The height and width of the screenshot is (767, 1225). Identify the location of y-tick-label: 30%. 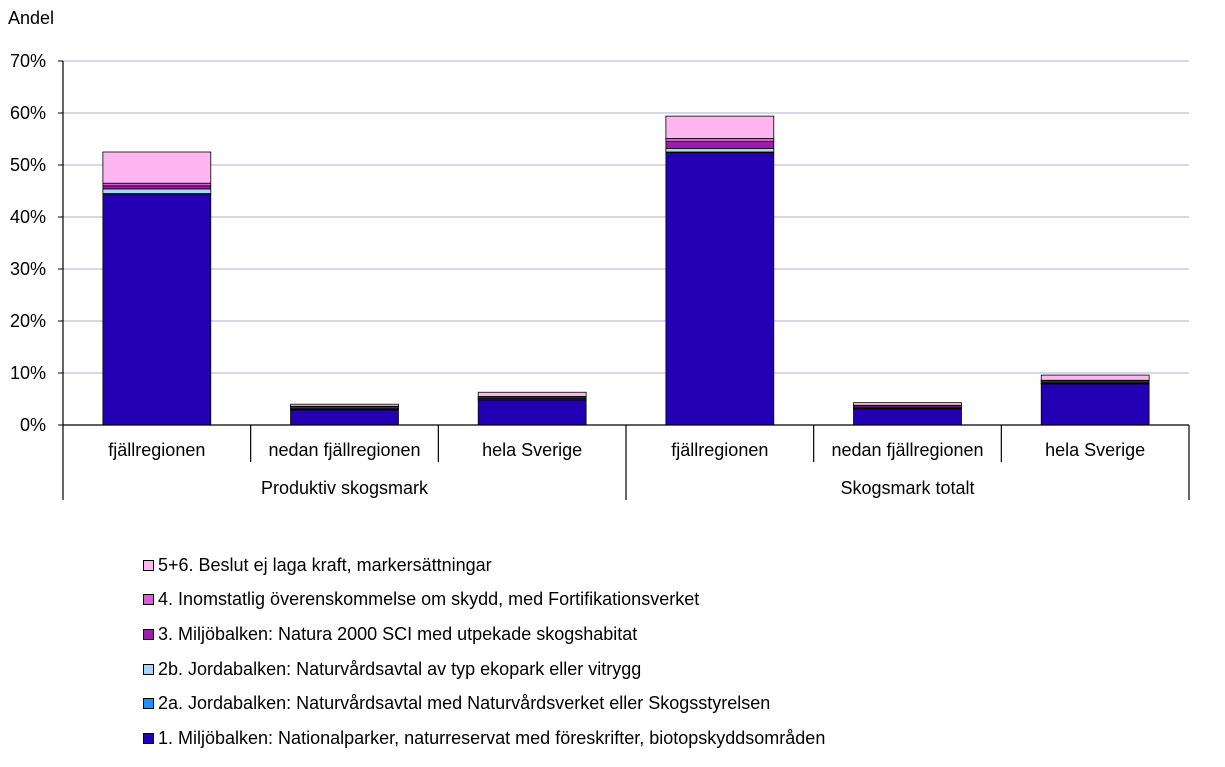
(28, 269).